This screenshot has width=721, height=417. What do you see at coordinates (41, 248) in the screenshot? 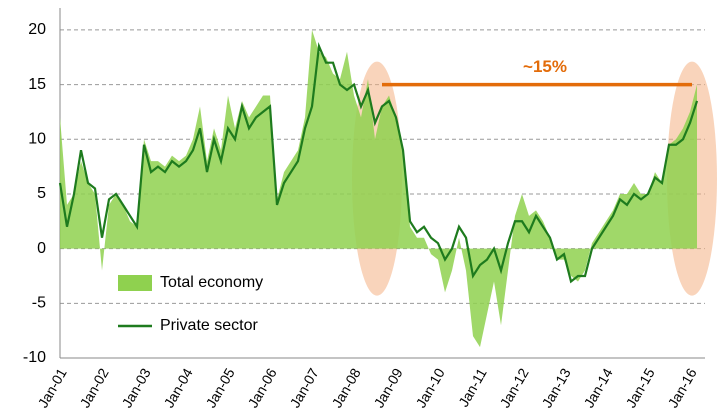
I see `y-tick-label: 0` at bounding box center [41, 248].